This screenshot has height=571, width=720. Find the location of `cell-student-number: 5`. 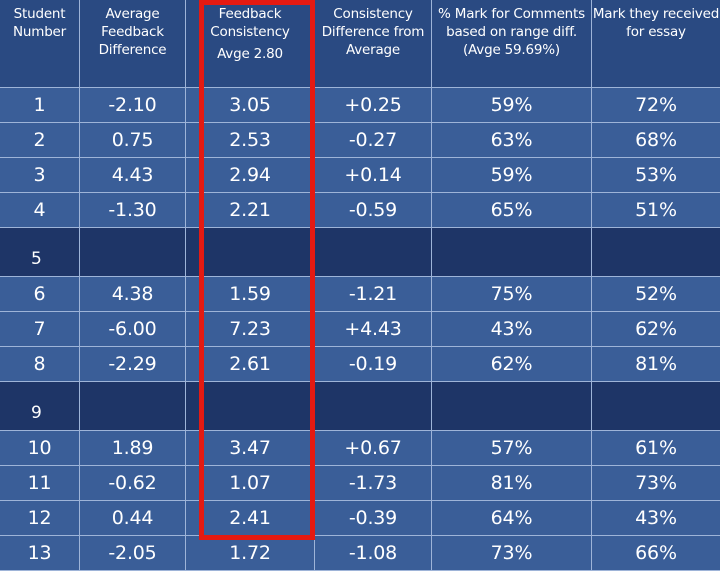

cell-student-number: 5 is located at coordinates (40, 252).